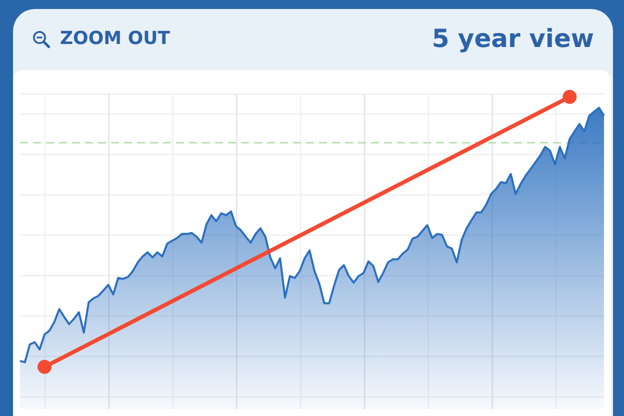 This screenshot has height=416, width=624. Describe the element at coordinates (115, 39) in the screenshot. I see `text: ZOOM OUT` at that location.